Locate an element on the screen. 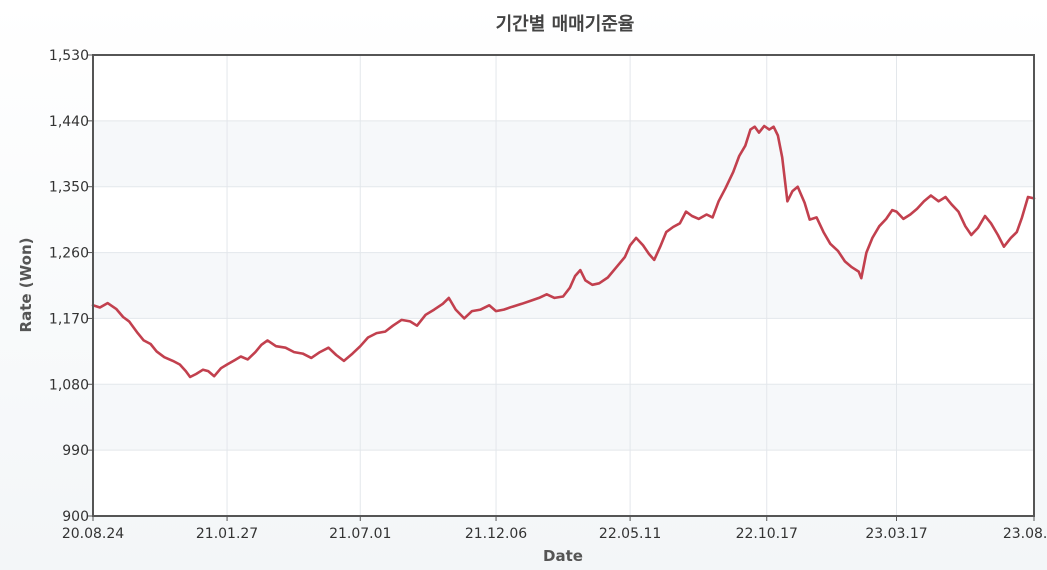  y-tick-label: 900 is located at coordinates (75, 517).